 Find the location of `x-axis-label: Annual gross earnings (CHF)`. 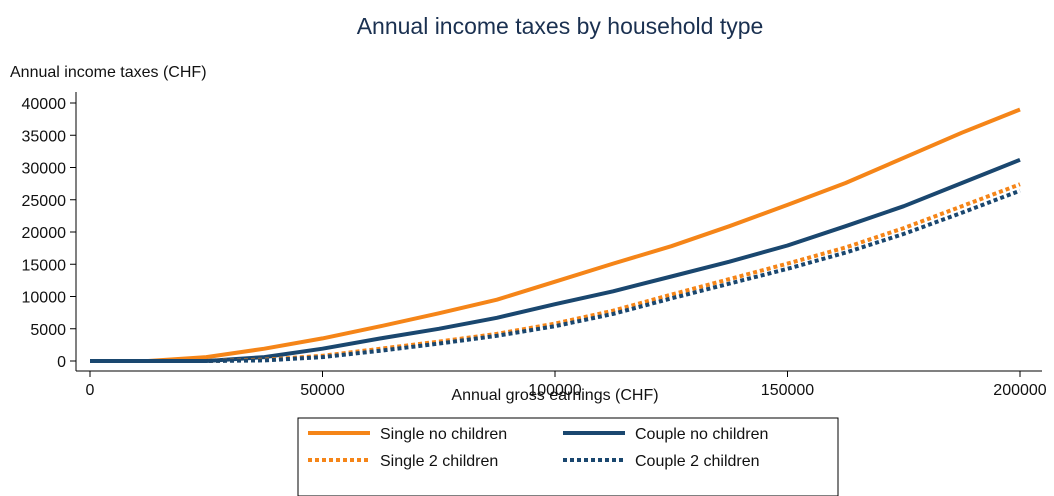

x-axis-label: Annual gross earnings (CHF) is located at coordinates (554, 395).